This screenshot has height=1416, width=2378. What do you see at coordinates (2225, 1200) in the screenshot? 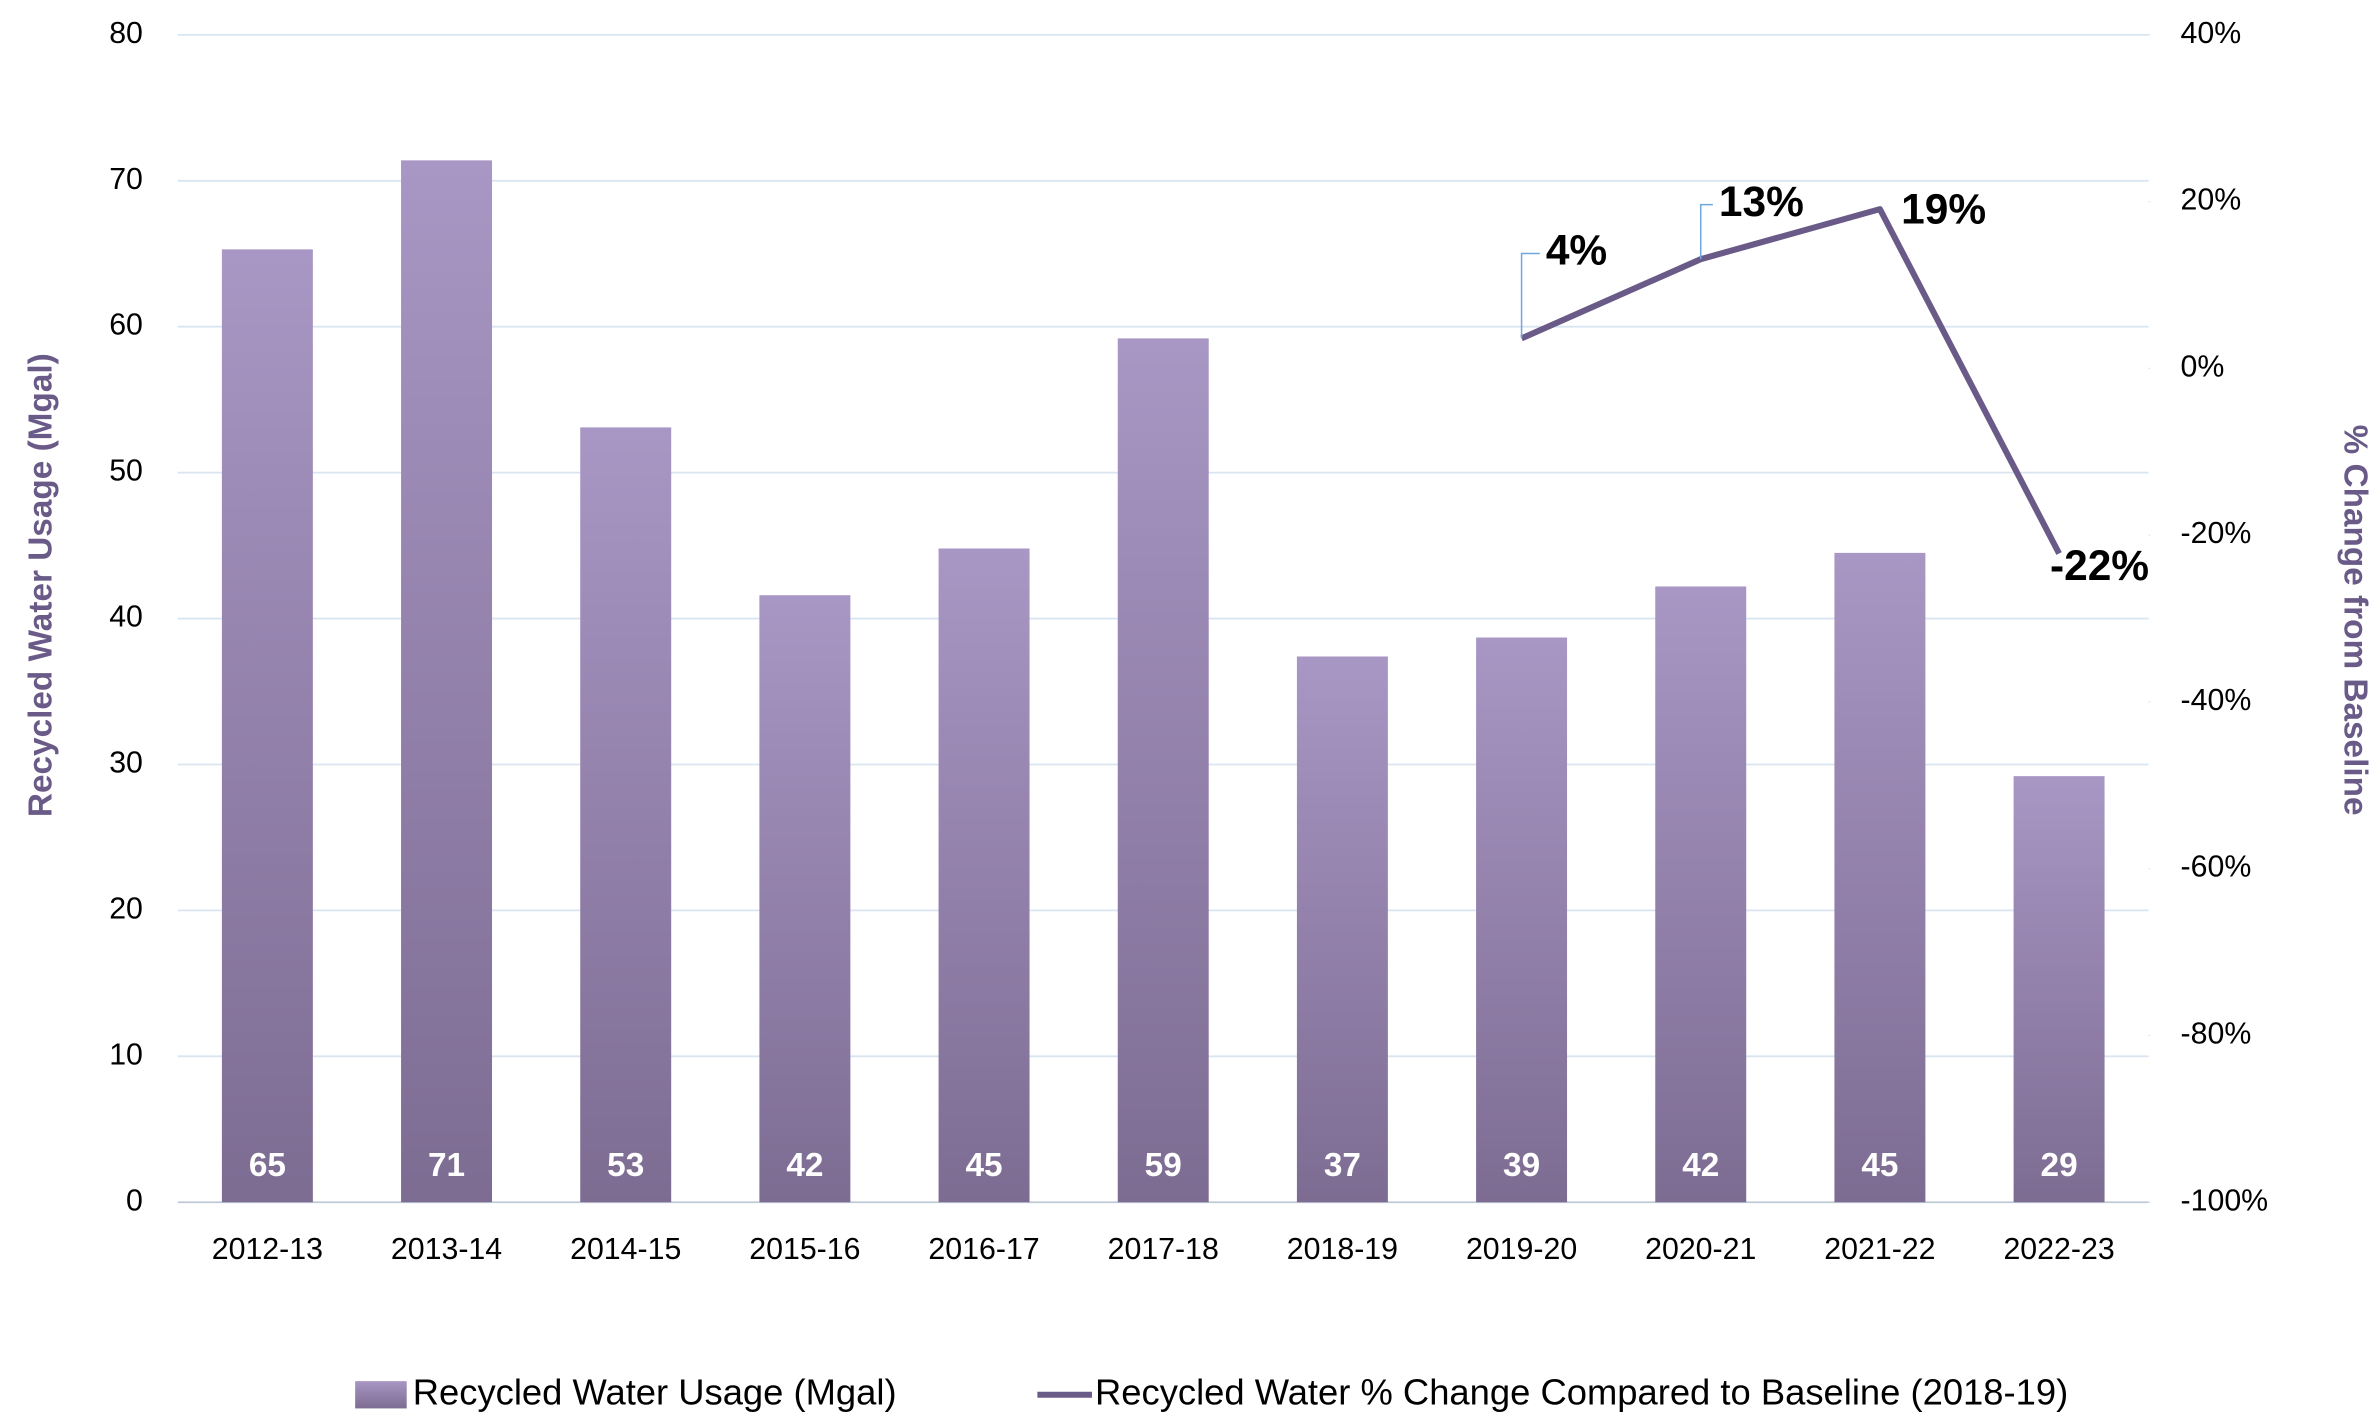
I see `y2-tick-label: -100%` at bounding box center [2225, 1200].